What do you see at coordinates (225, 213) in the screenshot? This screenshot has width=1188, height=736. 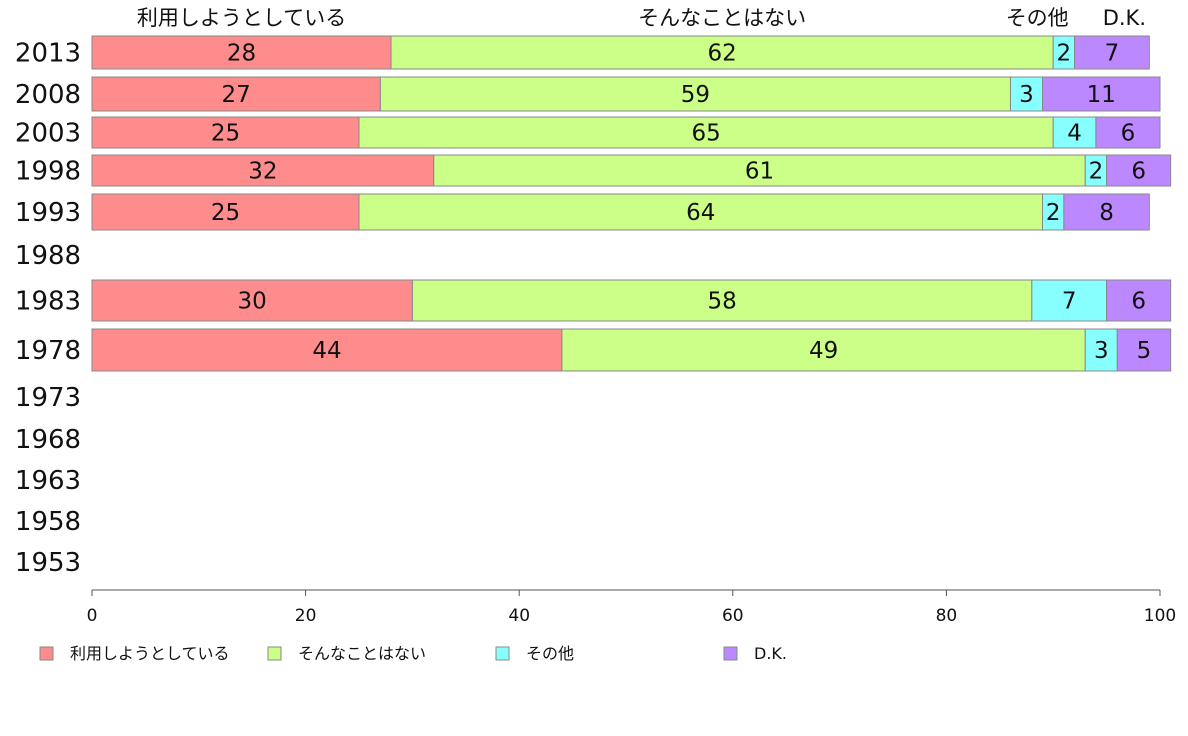 I see `data-label-1993-series-1: 25` at bounding box center [225, 213].